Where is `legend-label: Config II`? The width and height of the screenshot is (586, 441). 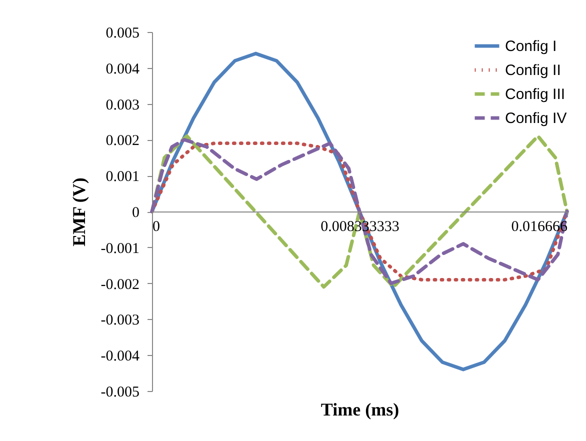
legend-label: Config II is located at coordinates (533, 70).